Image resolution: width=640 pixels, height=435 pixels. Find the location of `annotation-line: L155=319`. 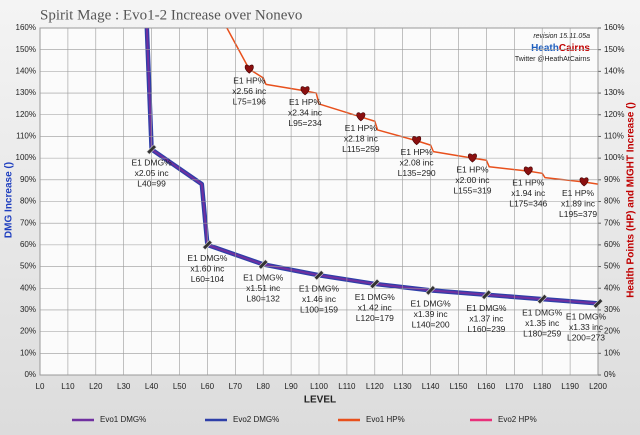

annotation-line: L155=319 is located at coordinates (472, 190).